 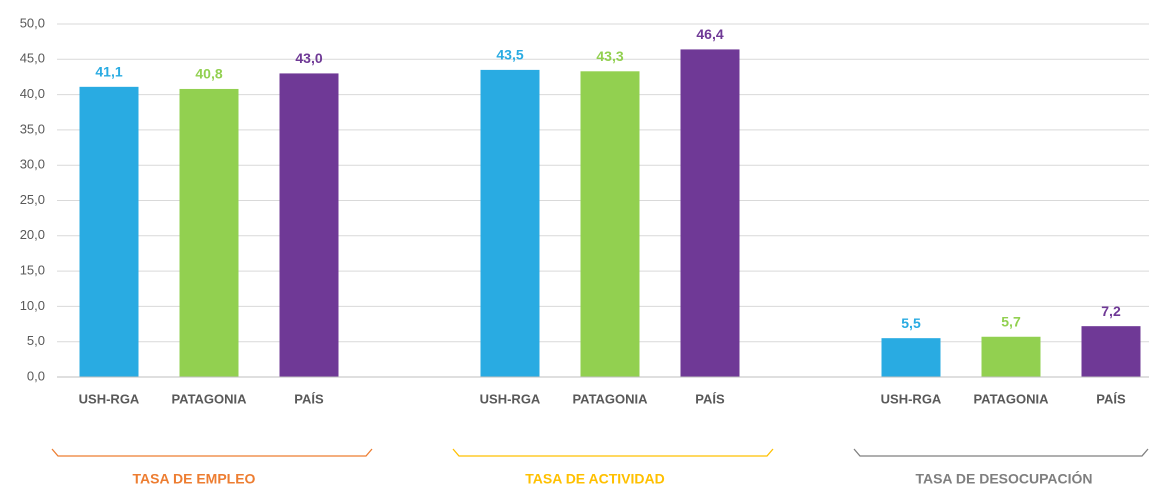 What do you see at coordinates (709, 34) in the screenshot?
I see `value-label: 46,4` at bounding box center [709, 34].